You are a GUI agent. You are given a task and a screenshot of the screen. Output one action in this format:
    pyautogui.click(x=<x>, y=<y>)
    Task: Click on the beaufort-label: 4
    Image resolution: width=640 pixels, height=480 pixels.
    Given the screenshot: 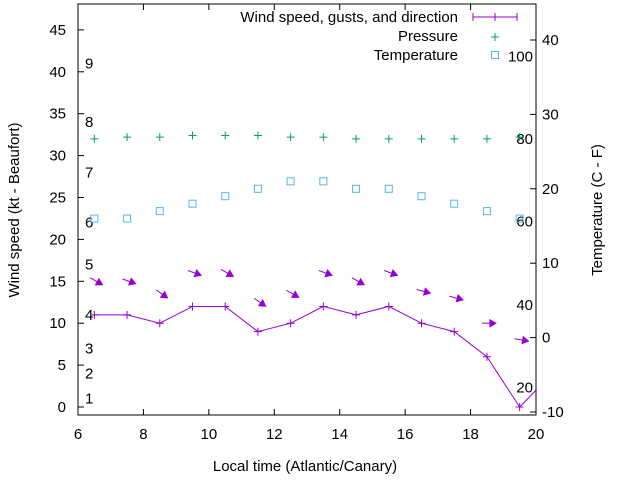 What is the action you would take?
    pyautogui.click(x=89, y=315)
    